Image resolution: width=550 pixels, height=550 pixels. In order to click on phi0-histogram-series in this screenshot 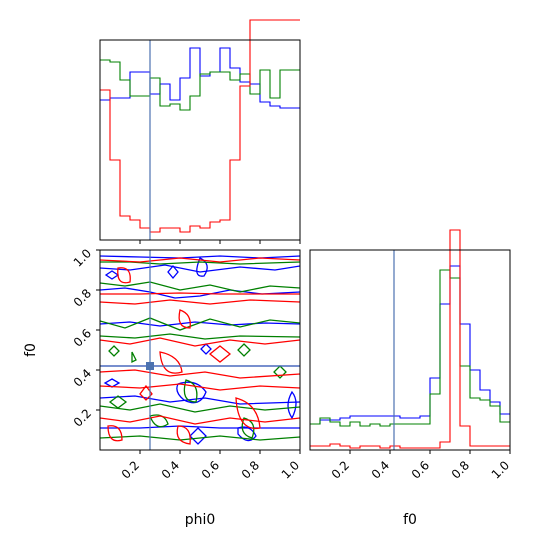, I will do `click(200, 126)`.